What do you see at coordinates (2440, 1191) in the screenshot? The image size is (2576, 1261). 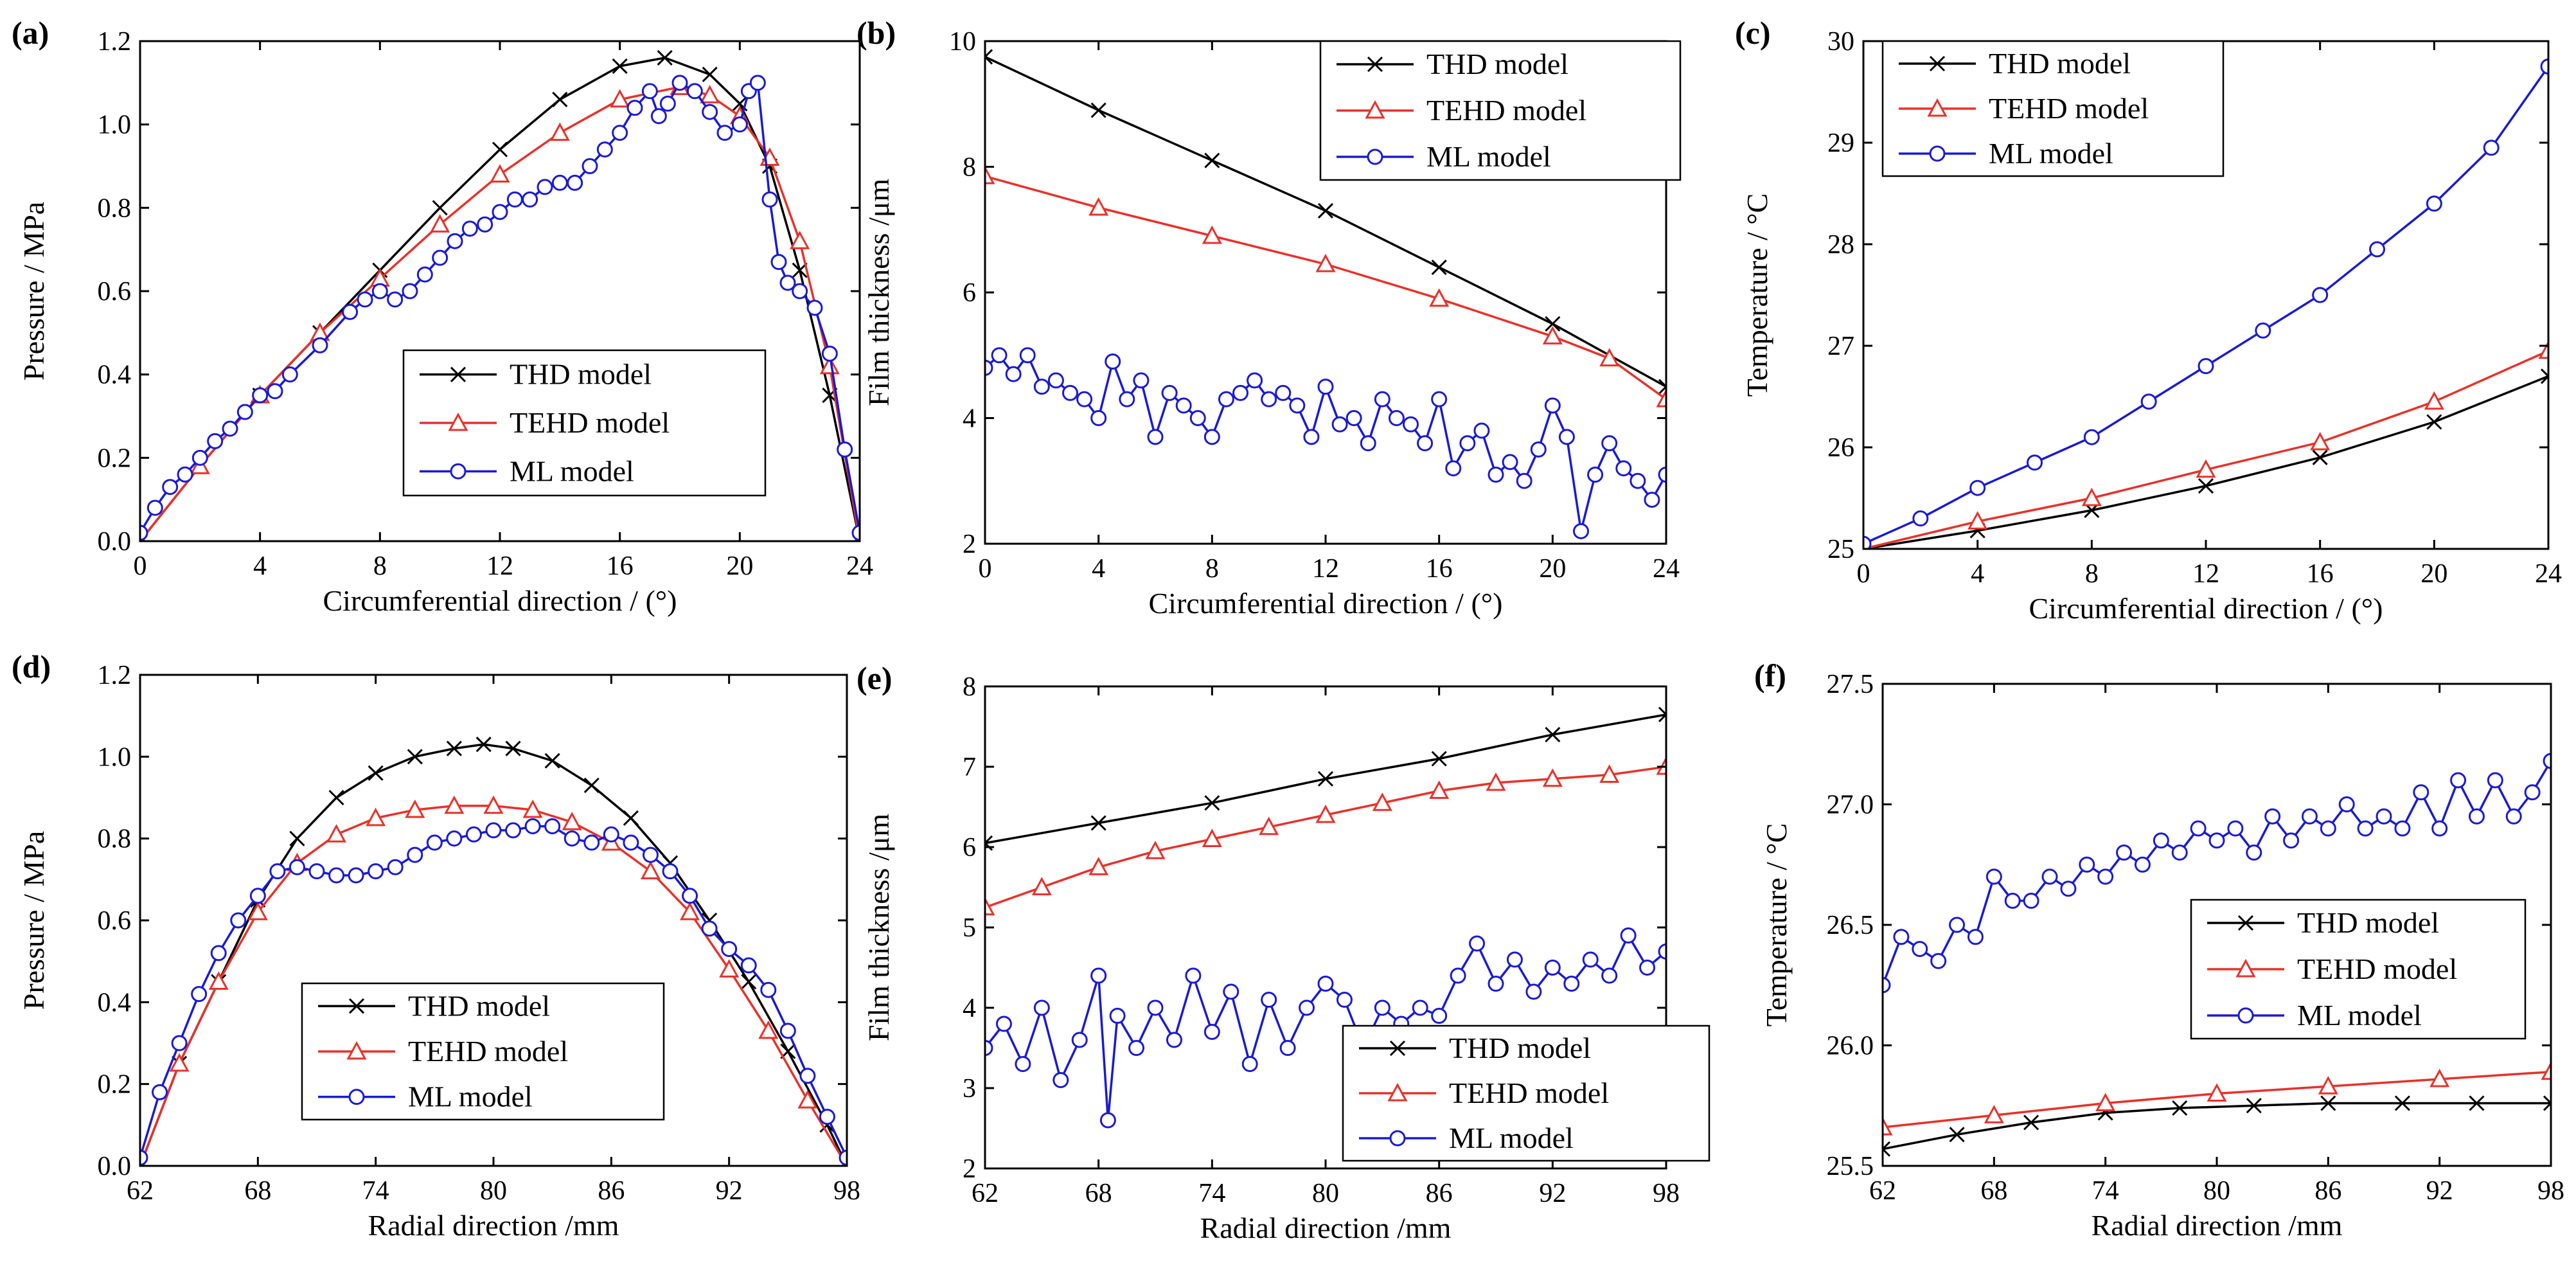 I see `x-tick-label: 92` at bounding box center [2440, 1191].